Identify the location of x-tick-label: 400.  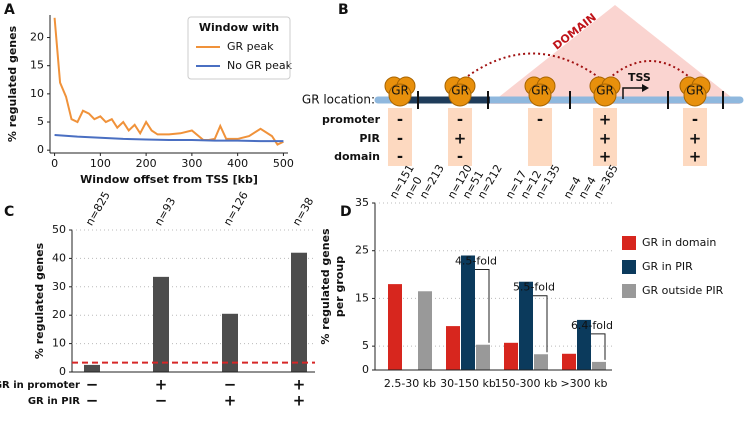
(237, 163).